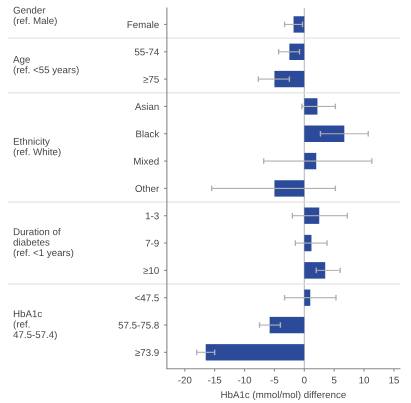 The width and height of the screenshot is (411, 403). I want to click on x-tick-label: 5, so click(334, 380).